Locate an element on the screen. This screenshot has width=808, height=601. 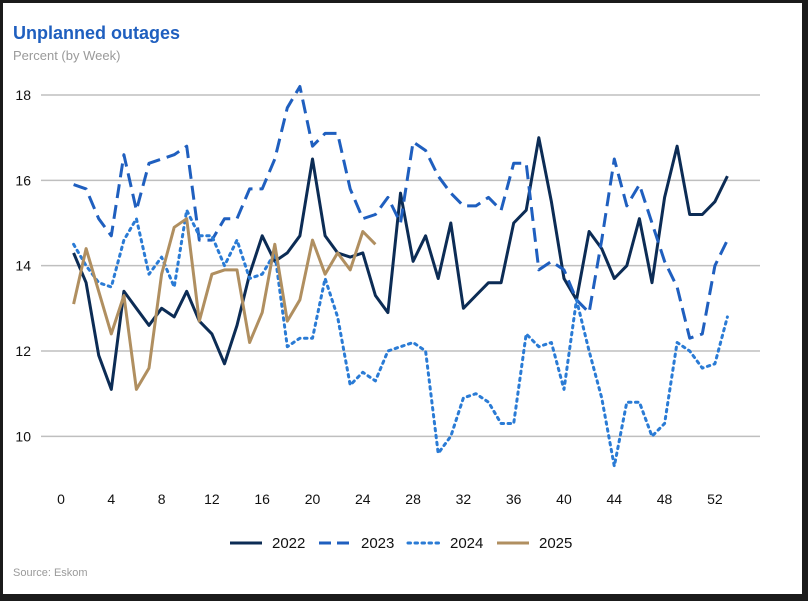
chart-subtitle: Percent (by Week) is located at coordinates (67, 55).